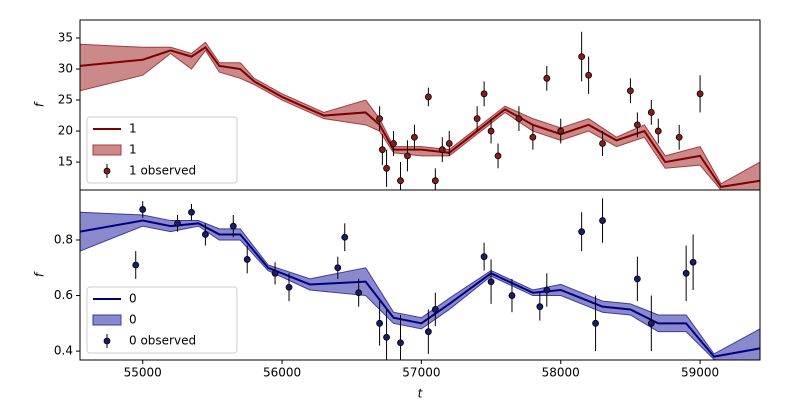 This screenshot has width=800, height=400. I want to click on x-tick-label: 55000, so click(143, 373).